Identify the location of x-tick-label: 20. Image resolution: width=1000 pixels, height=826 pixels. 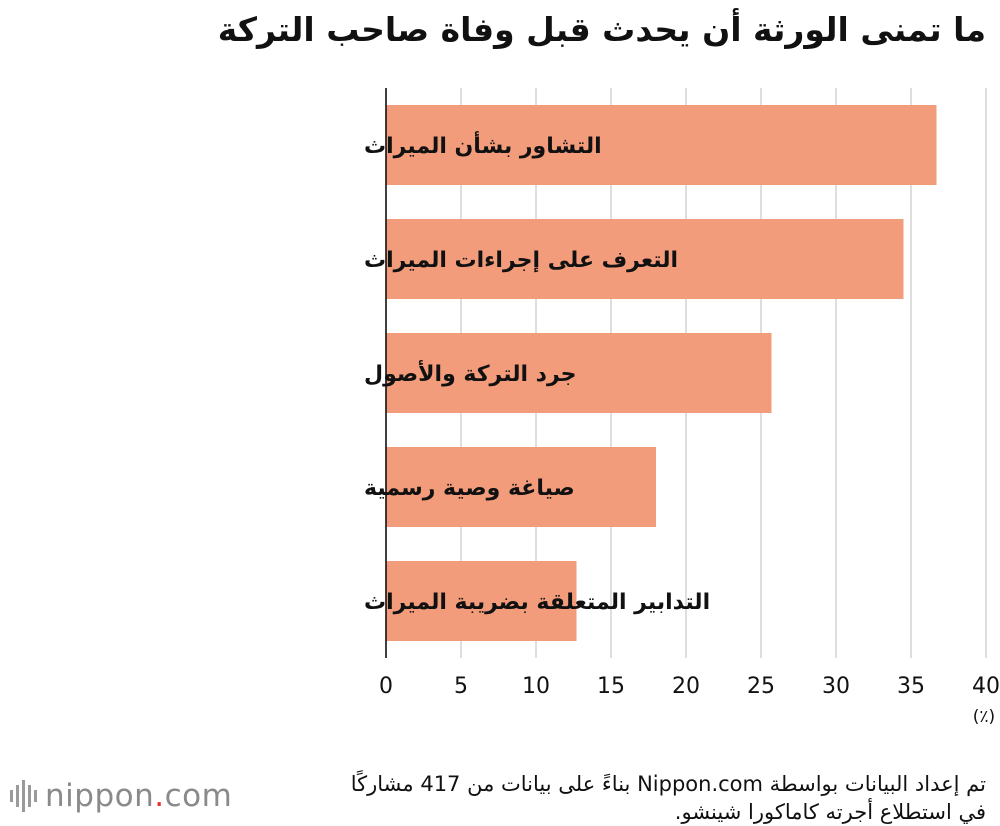
(686, 686).